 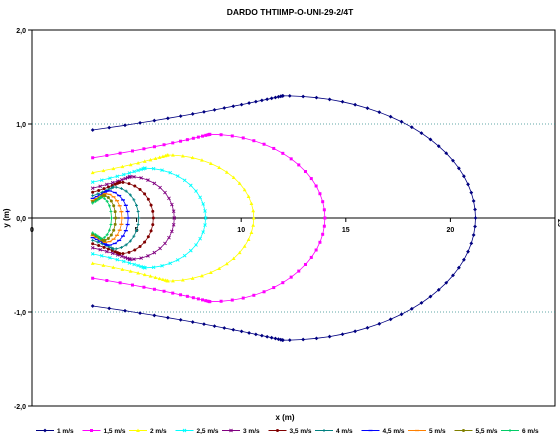 What do you see at coordinates (55, 431) in the screenshot?
I see `legend-entry: 1 m/s` at bounding box center [55, 431].